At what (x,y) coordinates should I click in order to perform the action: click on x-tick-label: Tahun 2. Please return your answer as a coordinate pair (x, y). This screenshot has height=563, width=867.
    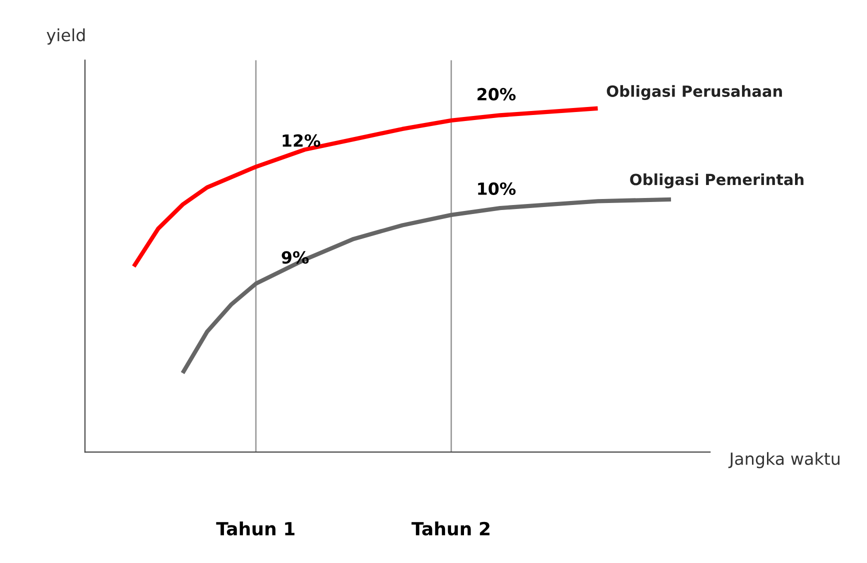
    Looking at the image, I should click on (451, 529).